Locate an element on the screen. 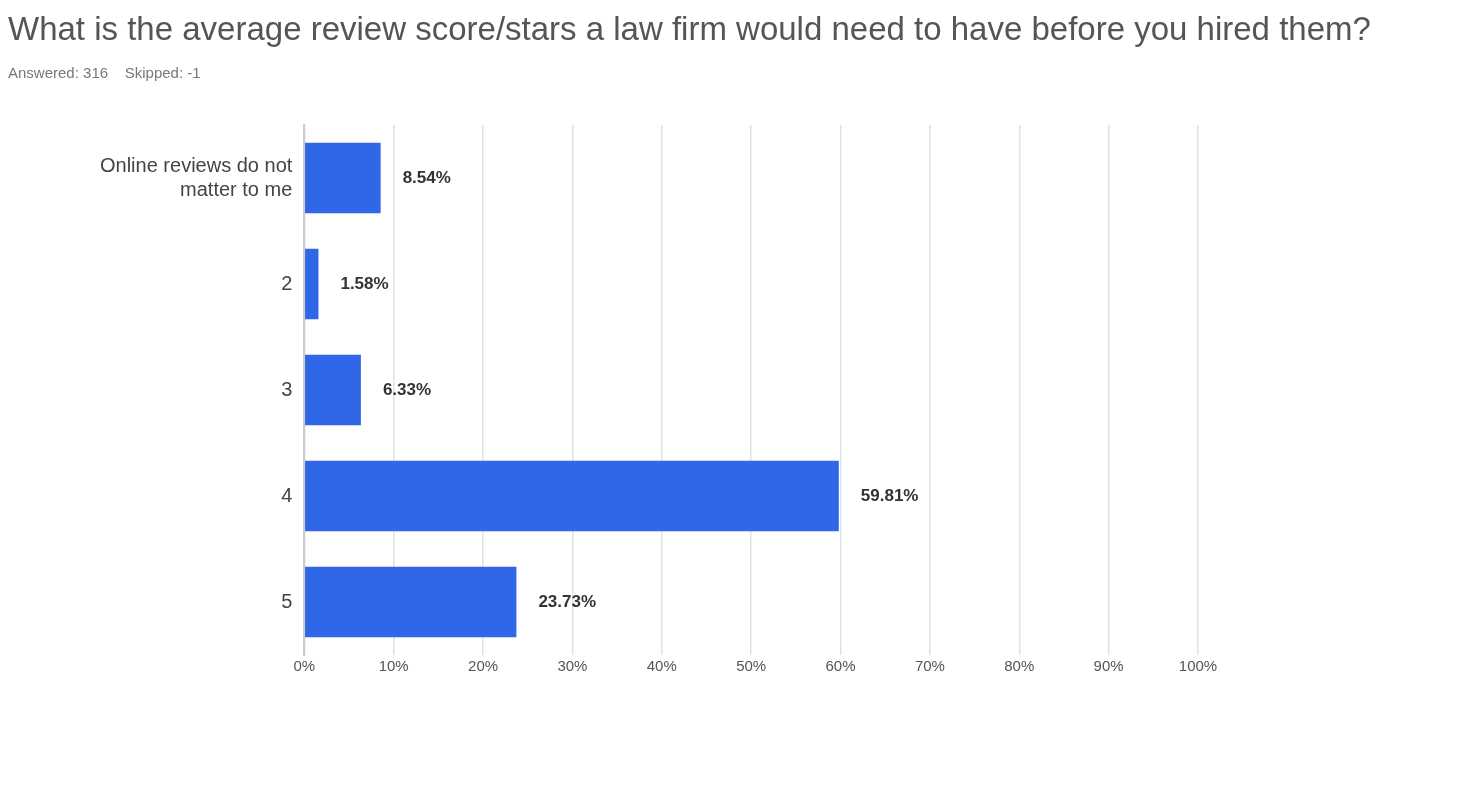  x-tick-label: 30% is located at coordinates (572, 666).